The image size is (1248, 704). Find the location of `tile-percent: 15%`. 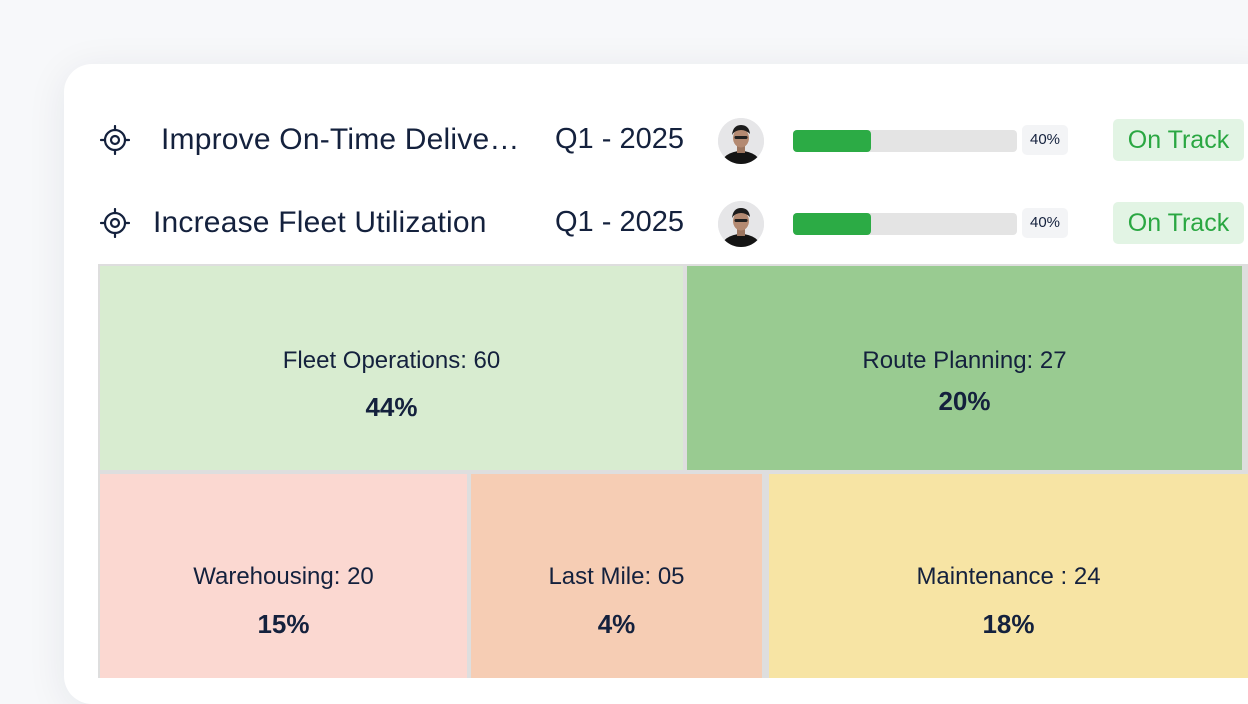

tile-percent: 15% is located at coordinates (283, 624).